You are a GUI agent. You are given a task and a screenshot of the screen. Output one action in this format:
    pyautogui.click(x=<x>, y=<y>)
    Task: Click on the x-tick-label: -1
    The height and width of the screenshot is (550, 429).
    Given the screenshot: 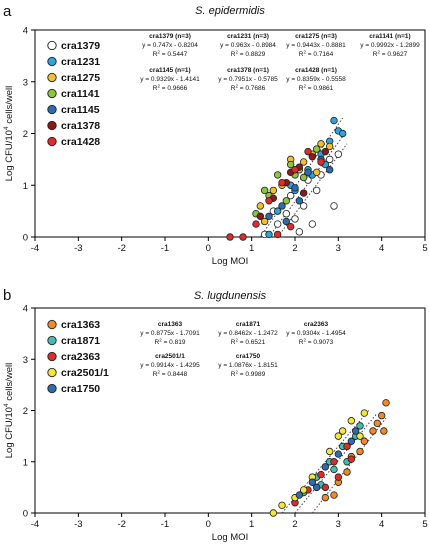 What is the action you would take?
    pyautogui.click(x=165, y=248)
    